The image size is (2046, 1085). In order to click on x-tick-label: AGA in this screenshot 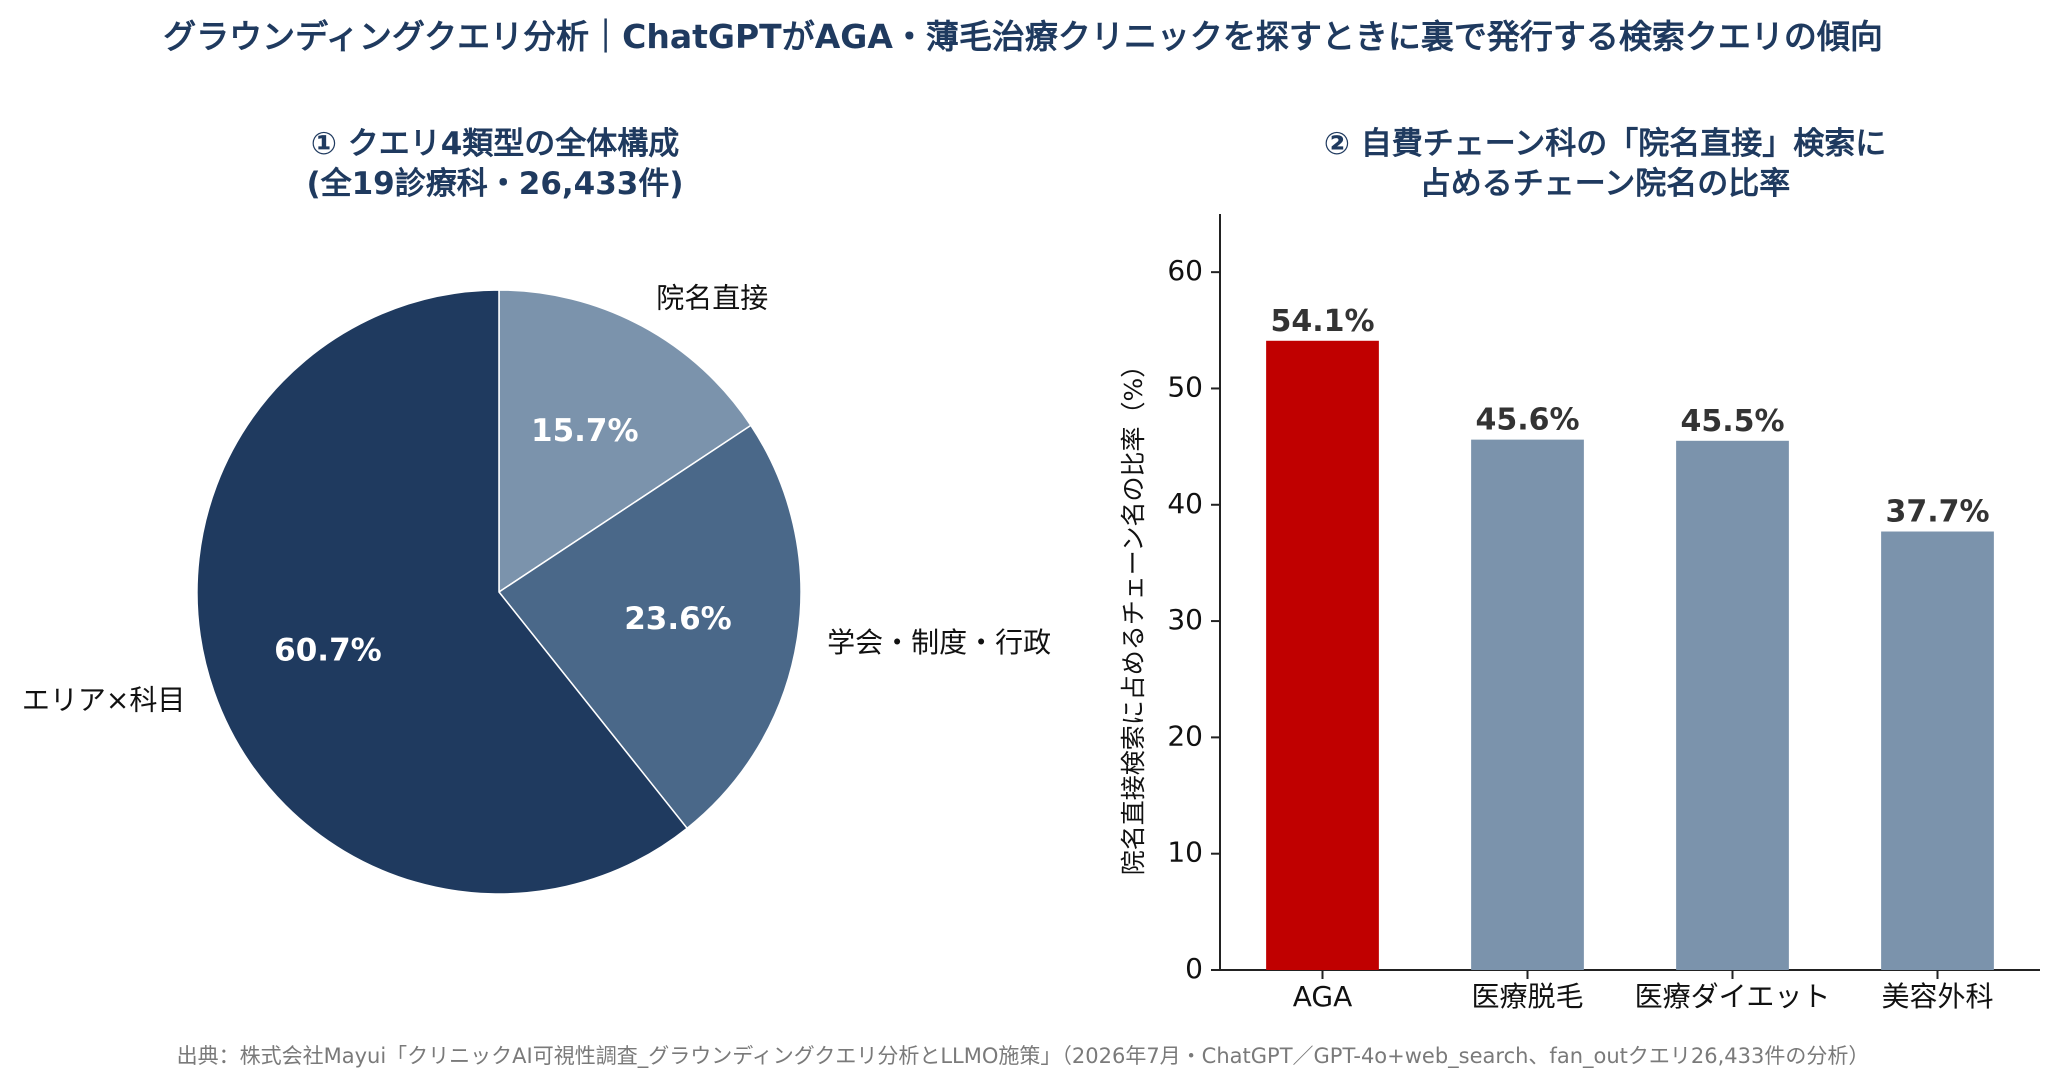, I will do `click(1323, 996)`.